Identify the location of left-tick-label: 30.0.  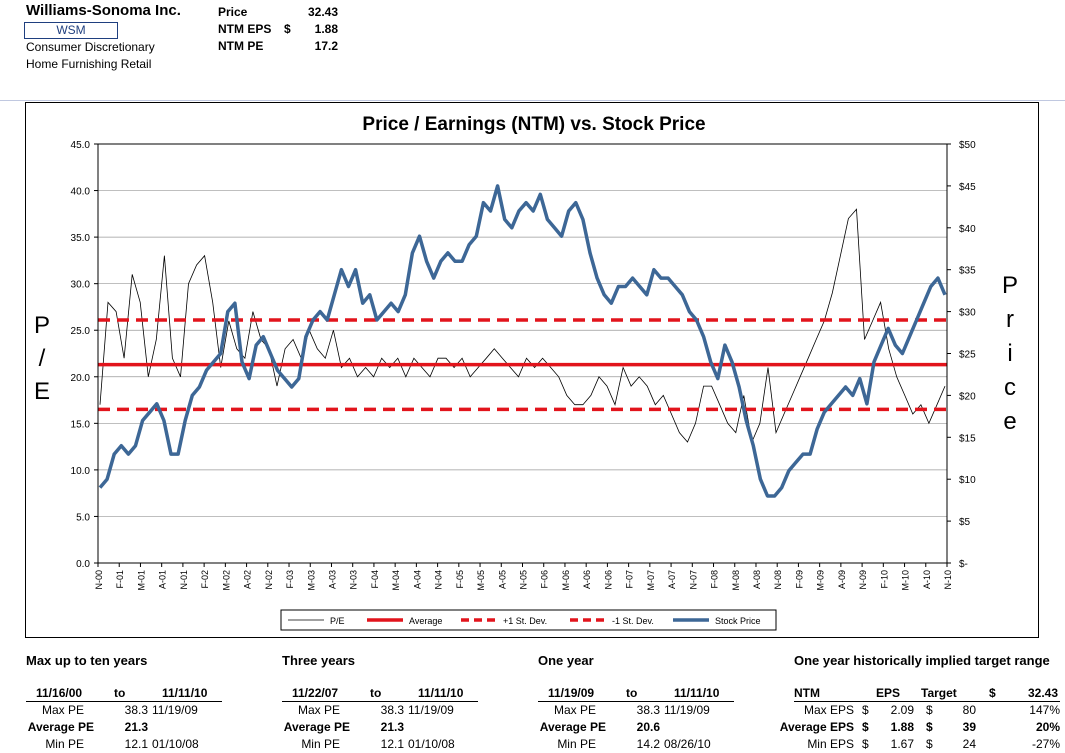
(81, 285).